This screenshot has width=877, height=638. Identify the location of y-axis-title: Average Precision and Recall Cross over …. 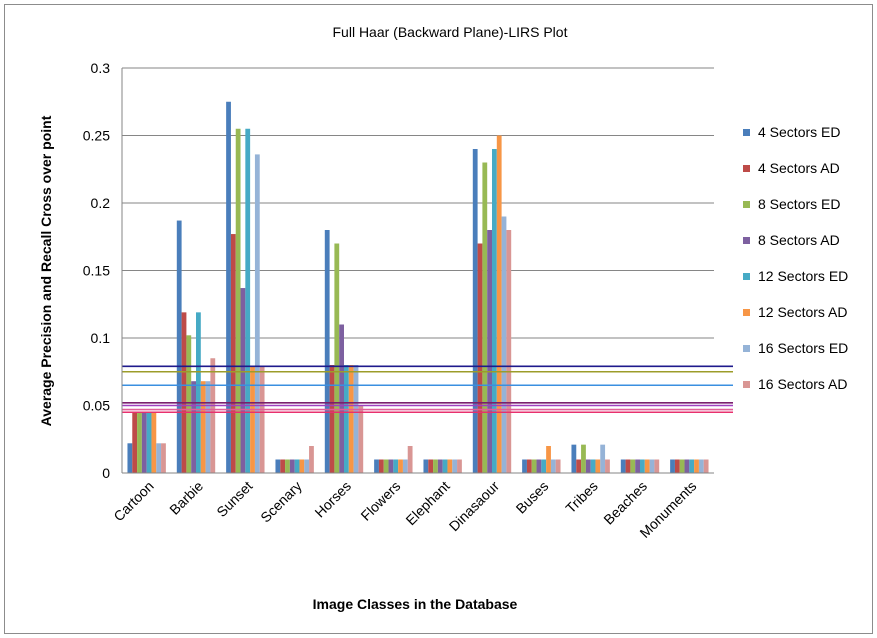
(46, 270).